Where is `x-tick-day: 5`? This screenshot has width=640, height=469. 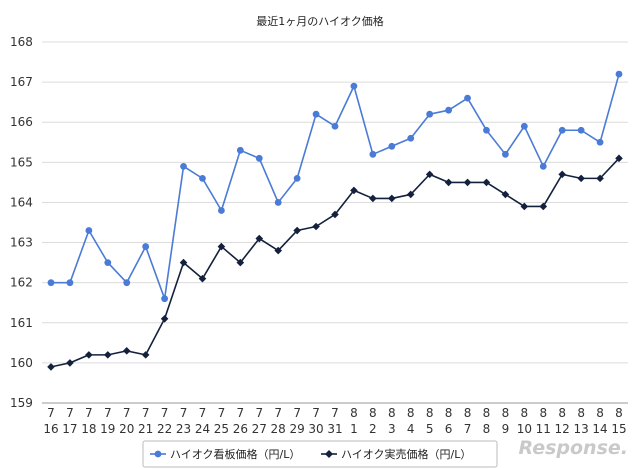 x-tick-day: 5 is located at coordinates (430, 429).